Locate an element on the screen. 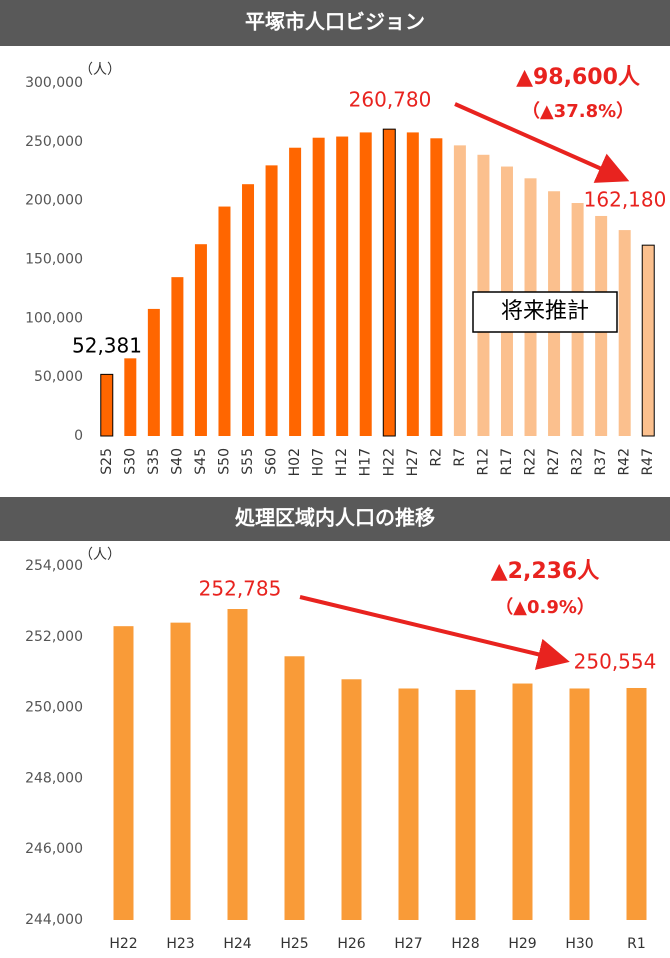  x-tick-label: R37 is located at coordinates (601, 462).